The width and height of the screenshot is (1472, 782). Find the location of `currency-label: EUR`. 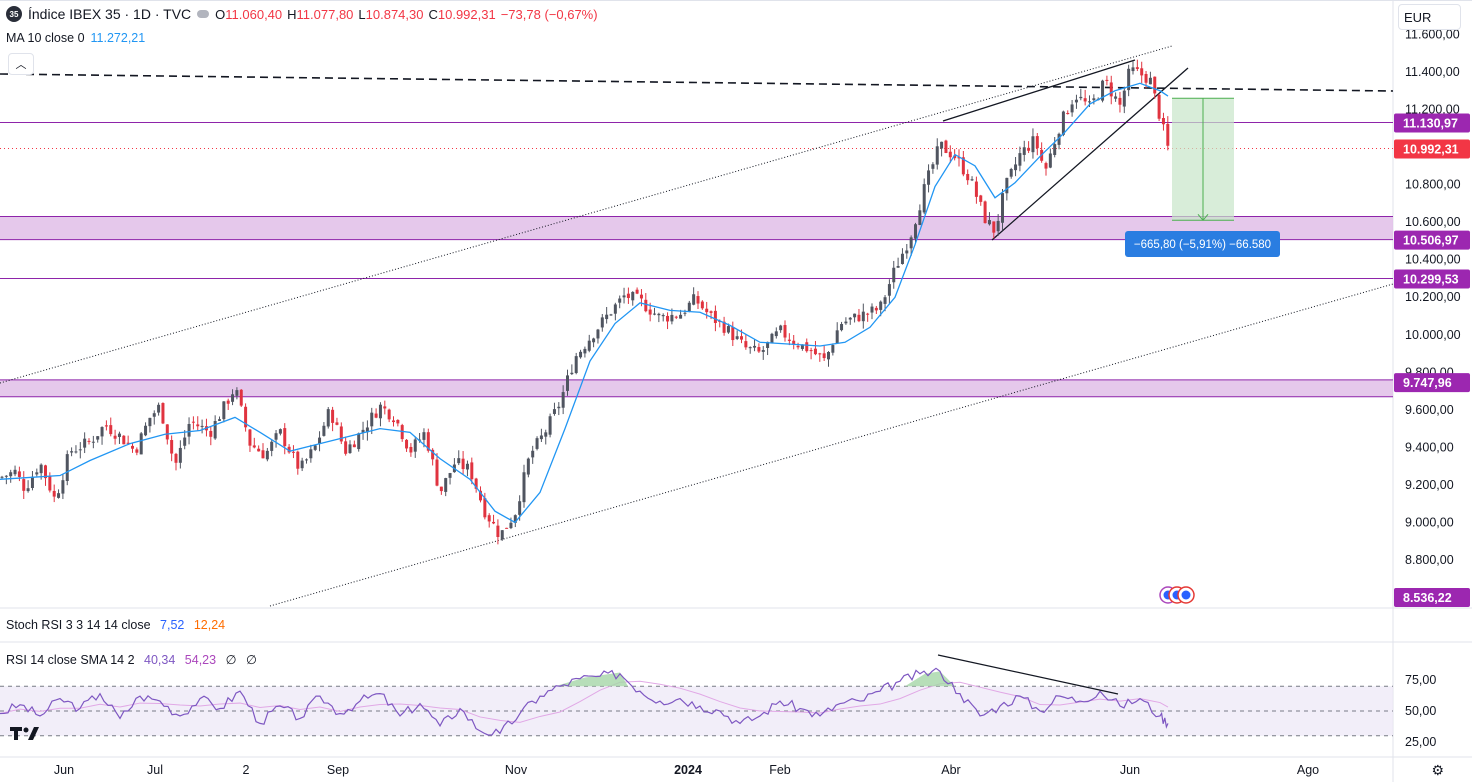

currency-label: EUR is located at coordinates (1418, 17).